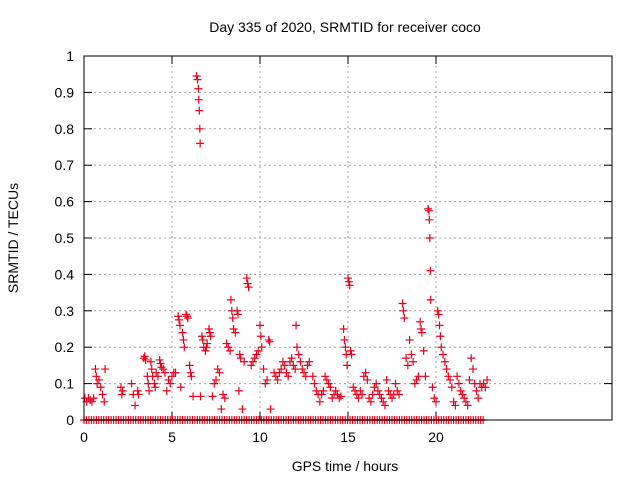 The height and width of the screenshot is (485, 640). Describe the element at coordinates (65, 274) in the screenshot. I see `y-tick-label: 0.4` at that location.